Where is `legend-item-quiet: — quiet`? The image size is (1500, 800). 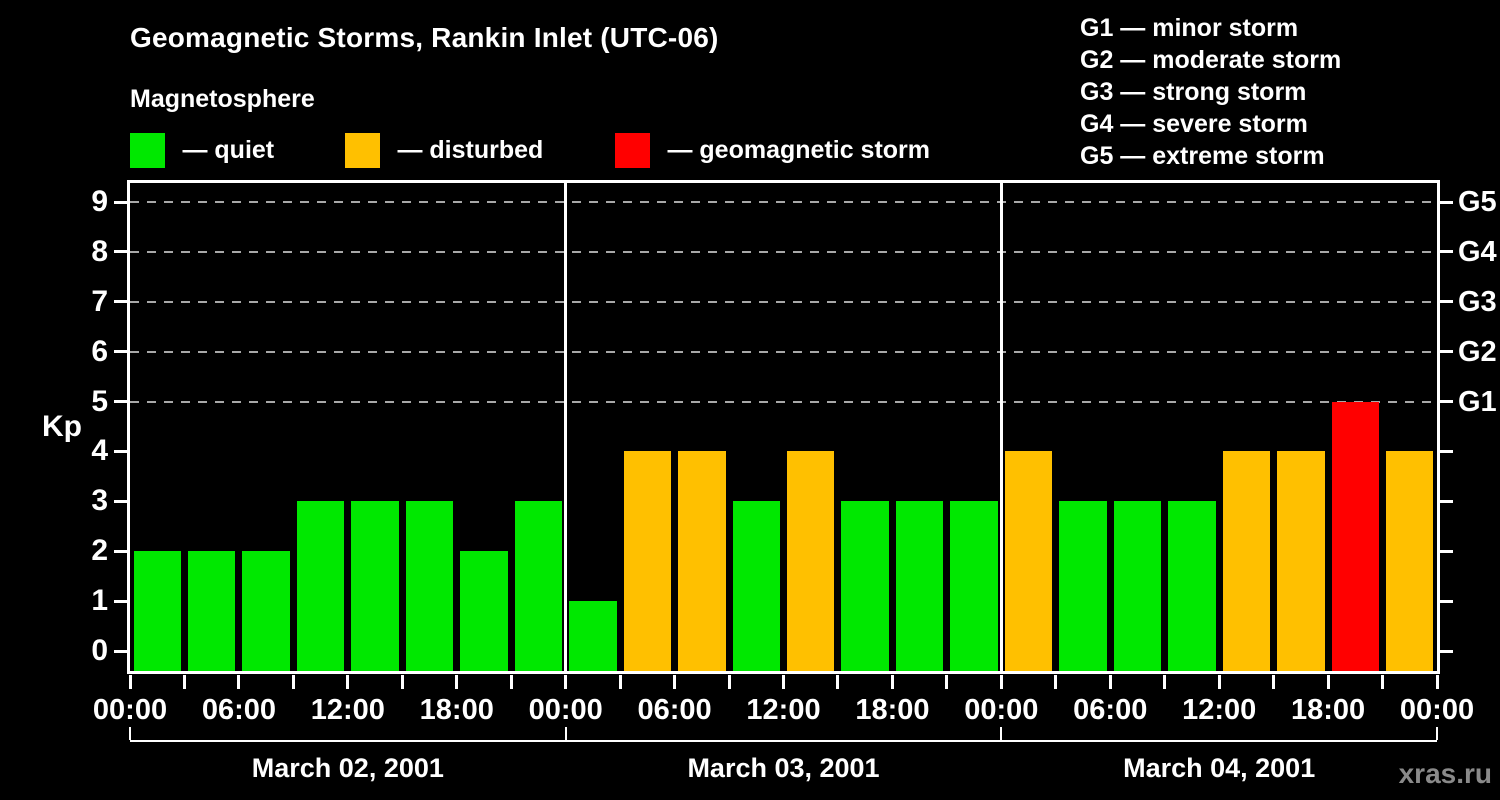
legend-item-quiet: — quiet is located at coordinates (202, 150).